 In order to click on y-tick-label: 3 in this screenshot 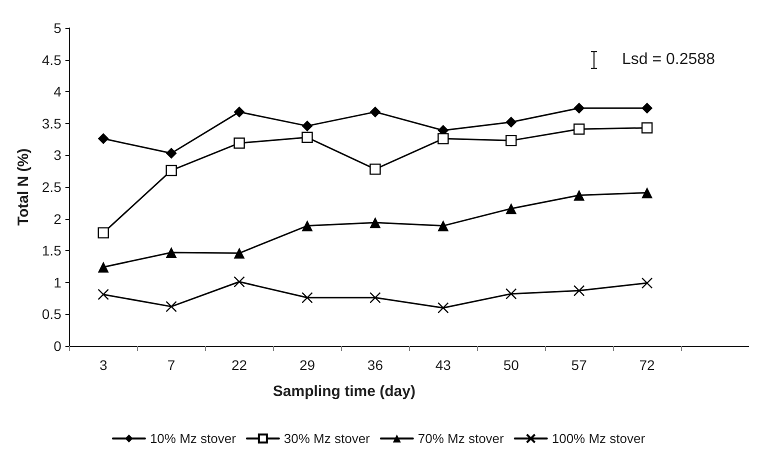, I will do `click(58, 155)`.